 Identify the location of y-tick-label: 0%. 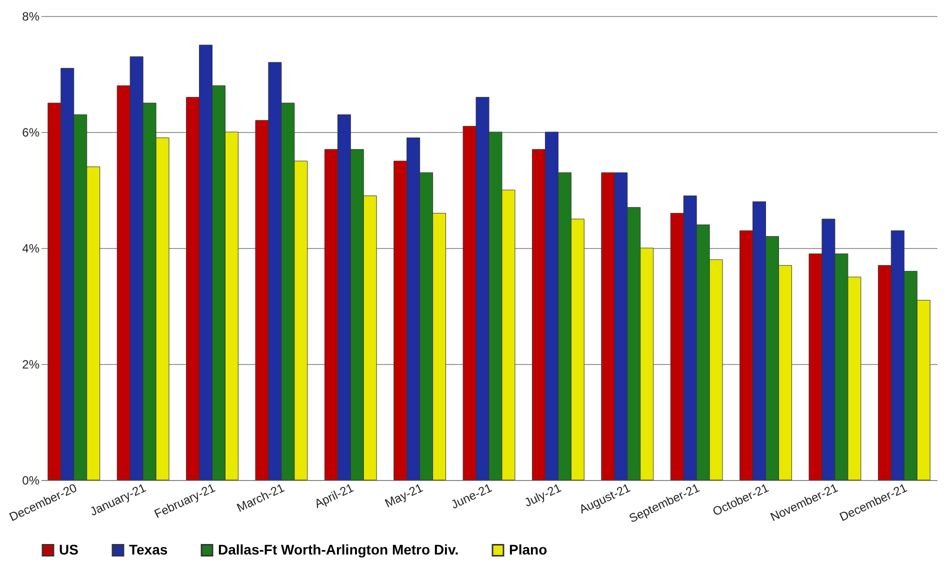
(31, 481).